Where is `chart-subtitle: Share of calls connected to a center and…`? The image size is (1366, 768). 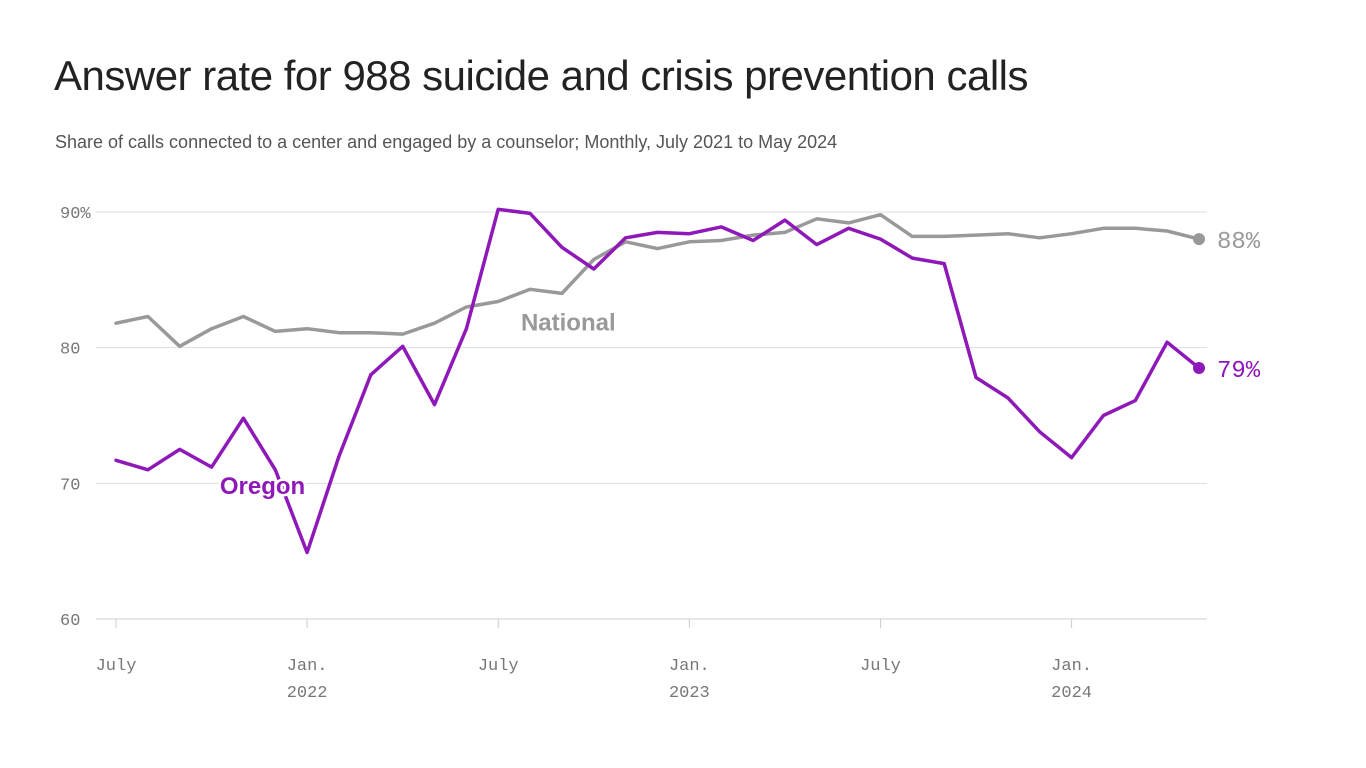
chart-subtitle: Share of calls connected to a center and… is located at coordinates (446, 142).